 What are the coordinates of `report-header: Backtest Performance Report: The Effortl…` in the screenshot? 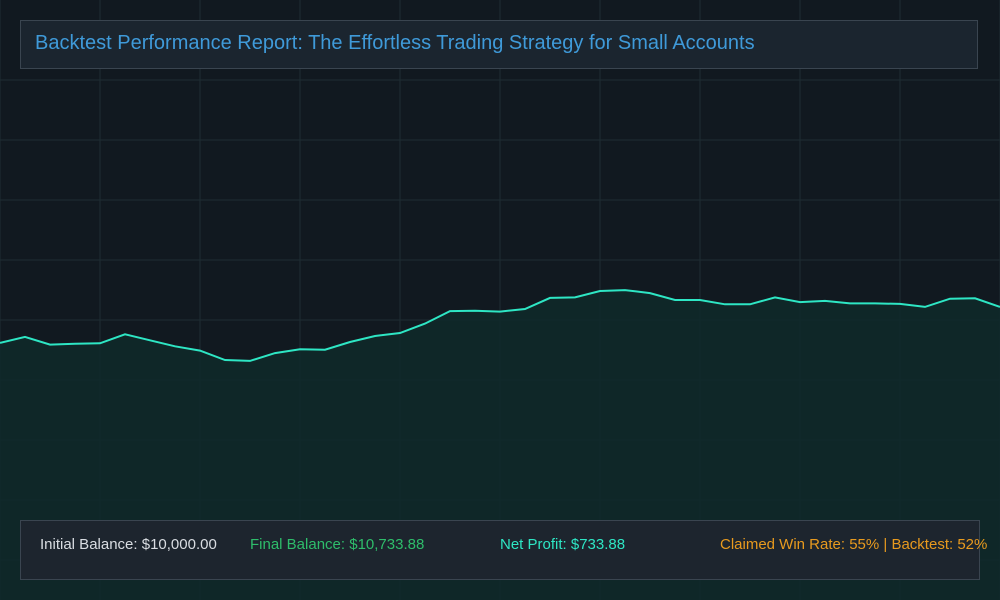 It's located at (499, 44).